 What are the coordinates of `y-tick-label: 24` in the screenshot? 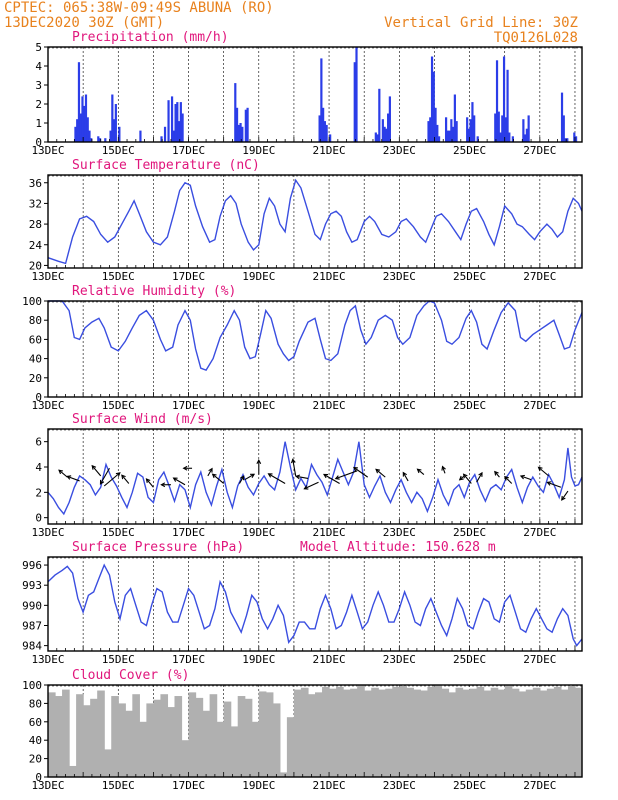 It's located at (36, 245).